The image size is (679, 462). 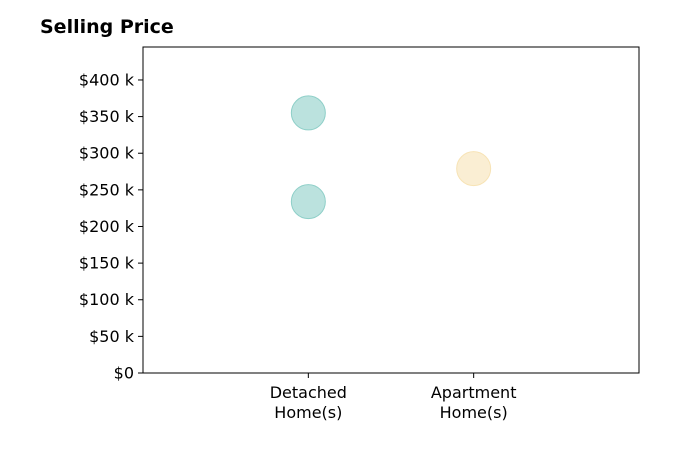 I want to click on y-tick-label: $200 k, so click(x=107, y=226).